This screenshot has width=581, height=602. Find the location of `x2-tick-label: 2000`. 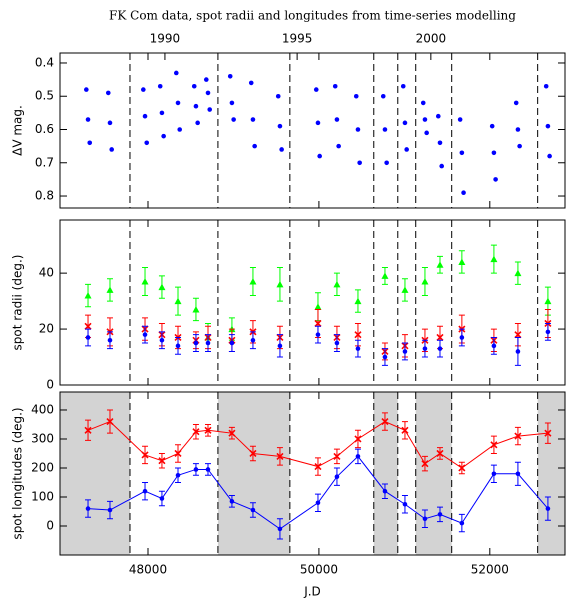

x2-tick-label: 2000 is located at coordinates (431, 39).